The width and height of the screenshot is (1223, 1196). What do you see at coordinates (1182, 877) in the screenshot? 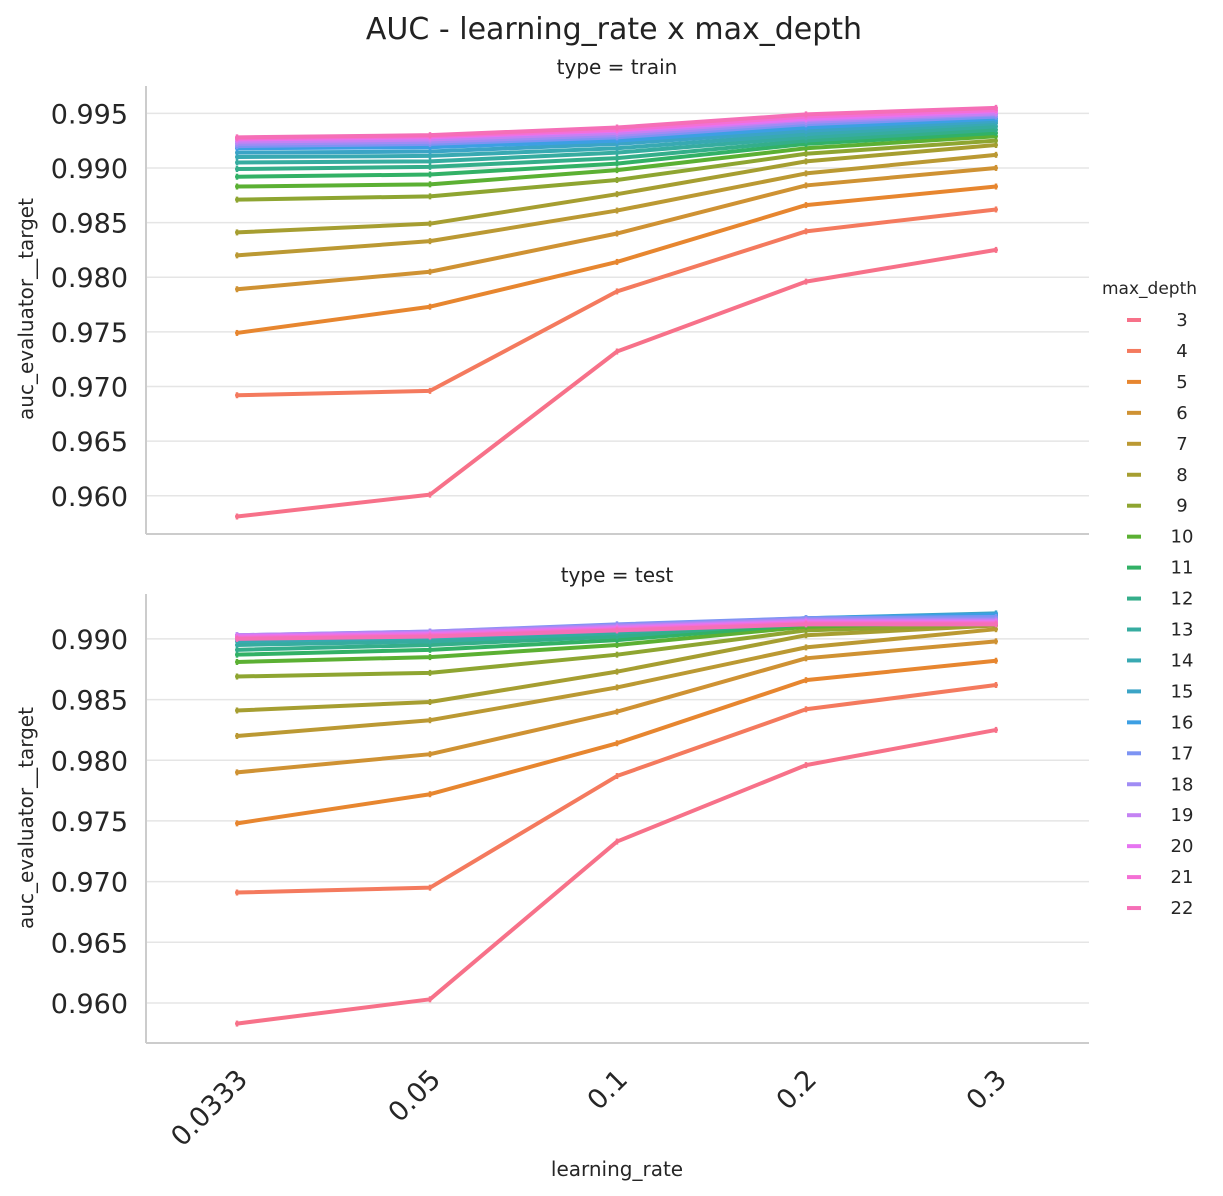
I see `legend-label-21: 21` at bounding box center [1182, 877].